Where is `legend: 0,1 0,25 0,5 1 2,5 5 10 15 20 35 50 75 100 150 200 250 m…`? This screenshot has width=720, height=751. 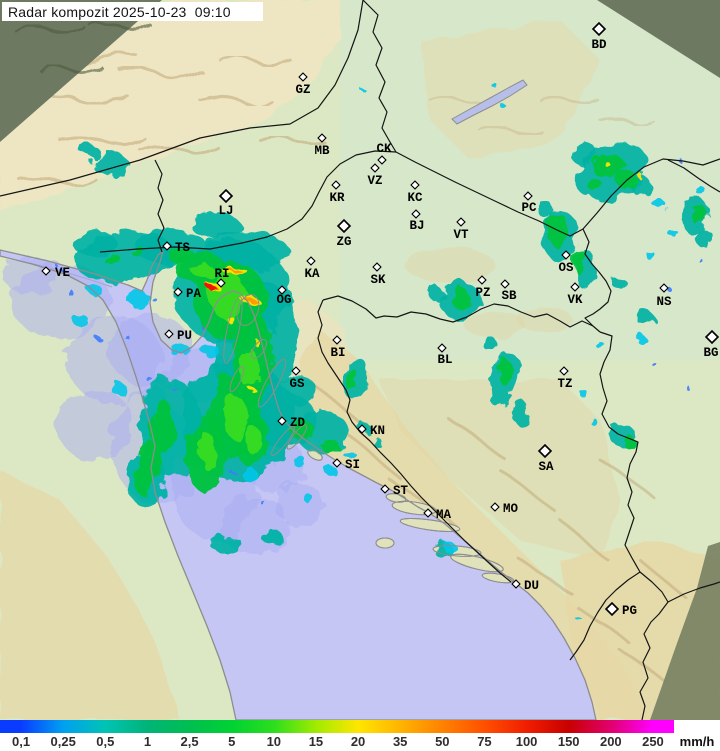 legend: 0,1 0,25 0,5 1 2,5 5 10 15 20 35 50 75 100 150 200 250 m… is located at coordinates (360, 735).